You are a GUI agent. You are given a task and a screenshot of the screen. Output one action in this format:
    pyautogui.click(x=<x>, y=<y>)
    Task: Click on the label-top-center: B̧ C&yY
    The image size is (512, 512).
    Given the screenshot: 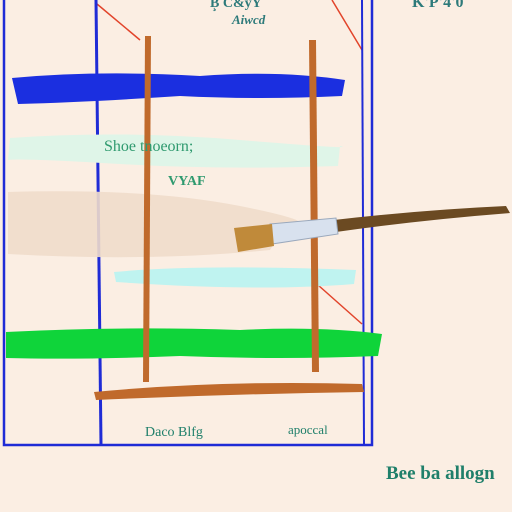 What is the action you would take?
    pyautogui.click(x=236, y=5)
    